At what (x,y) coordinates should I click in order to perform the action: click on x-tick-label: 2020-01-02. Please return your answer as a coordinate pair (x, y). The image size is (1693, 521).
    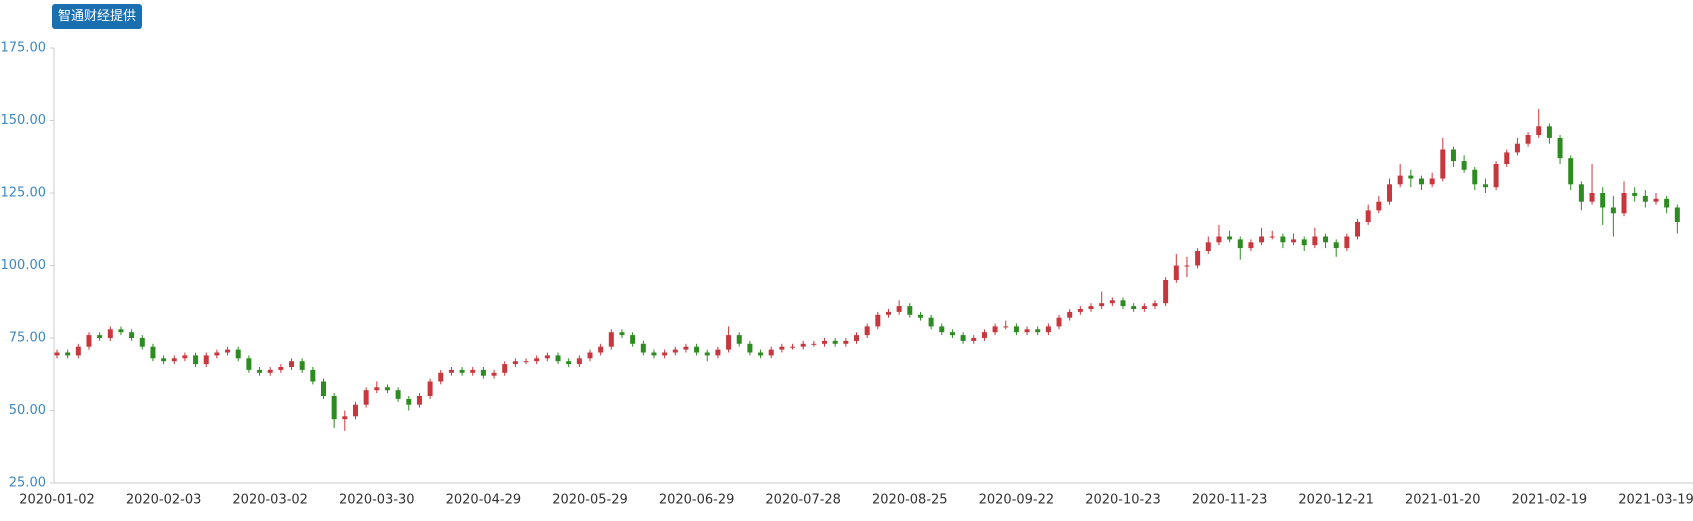
    Looking at the image, I should click on (57, 500).